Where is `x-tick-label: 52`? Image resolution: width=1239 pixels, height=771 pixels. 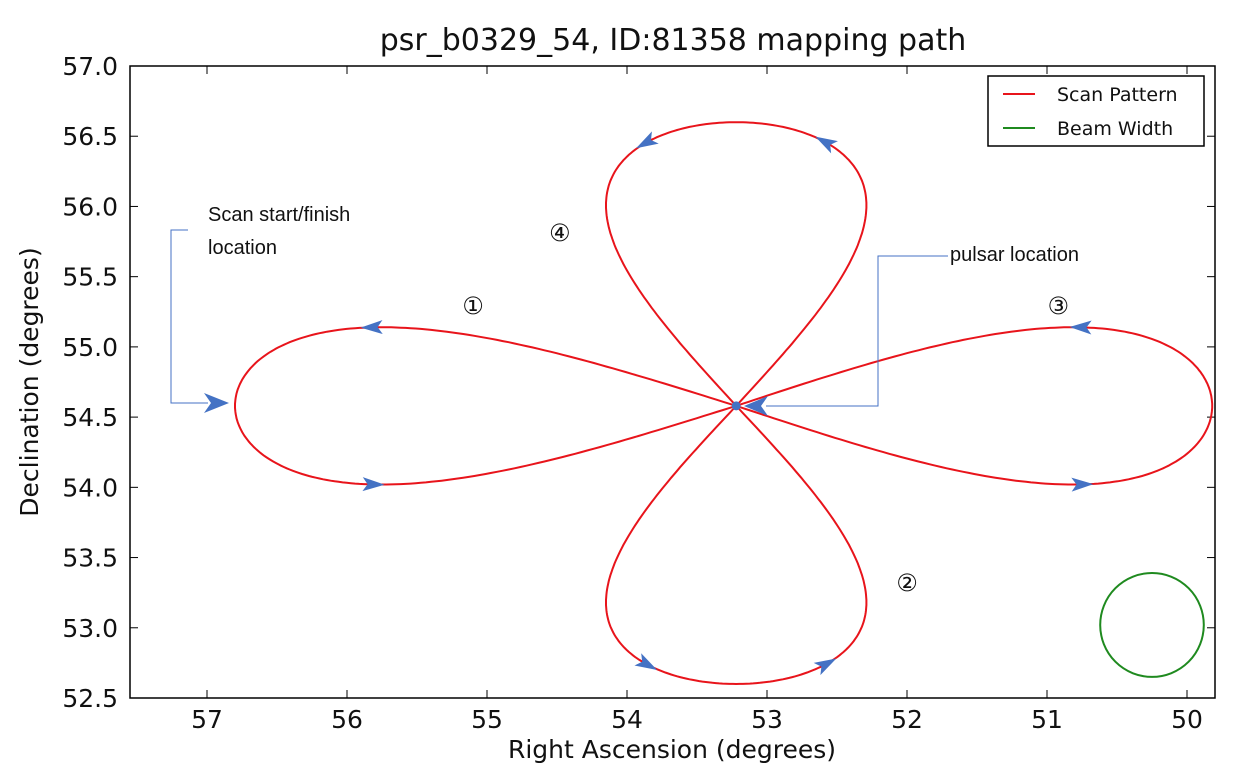
x-tick-label: 52 is located at coordinates (907, 719).